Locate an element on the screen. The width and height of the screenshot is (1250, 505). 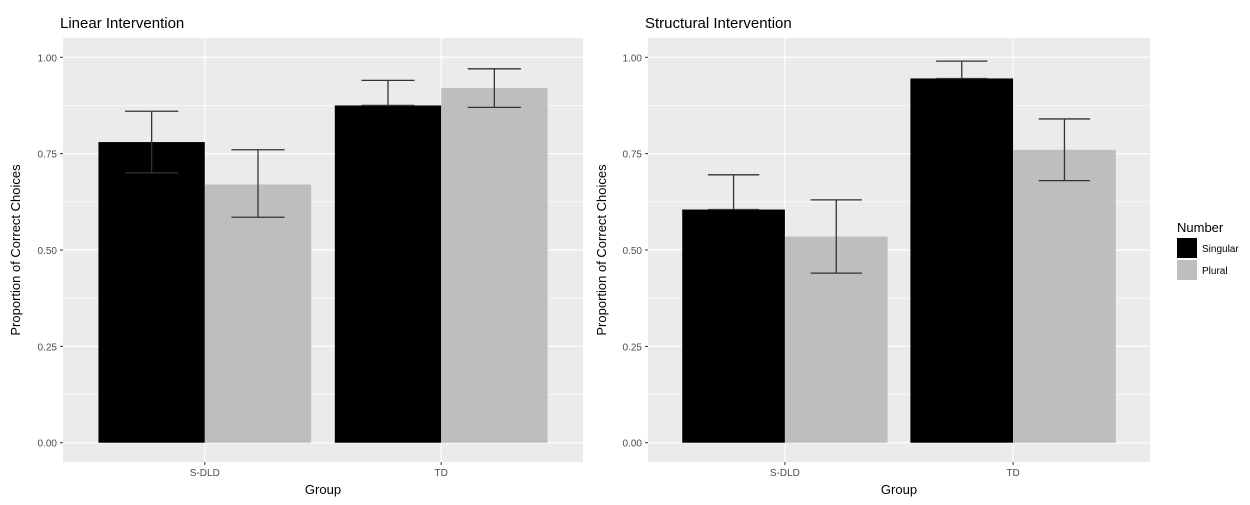
legend-swatch-singular is located at coordinates (1187, 248).